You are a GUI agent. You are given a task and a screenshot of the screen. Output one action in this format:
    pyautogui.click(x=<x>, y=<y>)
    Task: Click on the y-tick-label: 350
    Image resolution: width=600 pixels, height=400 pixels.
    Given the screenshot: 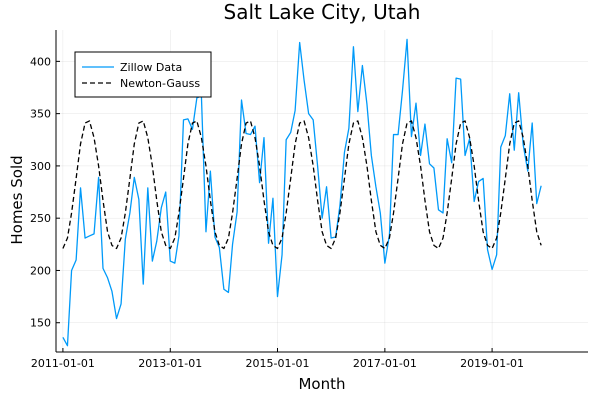 What is the action you would take?
    pyautogui.click(x=40, y=114)
    